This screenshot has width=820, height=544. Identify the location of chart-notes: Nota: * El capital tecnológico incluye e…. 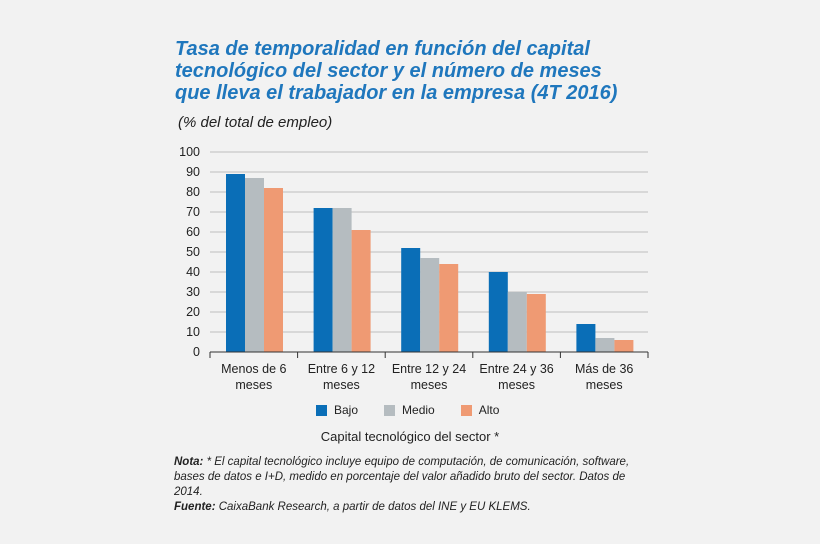
(414, 485).